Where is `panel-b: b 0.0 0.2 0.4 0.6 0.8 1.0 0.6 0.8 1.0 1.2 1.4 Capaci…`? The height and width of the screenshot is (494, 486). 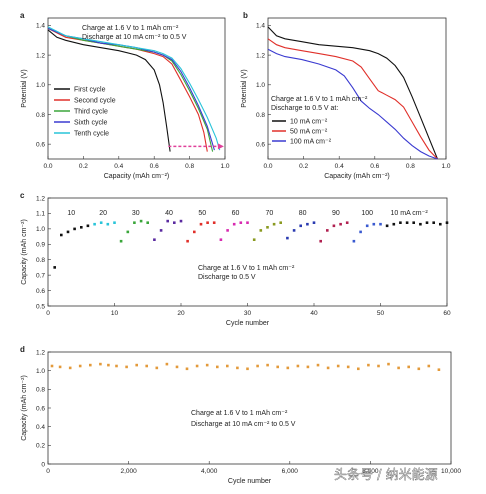
panel-b: b 0.0 0.2 0.4 0.6 0.8 1.0 0.6 0.8 1.0 1.2 1.4 Capaci… is located at coordinates (346, 95).